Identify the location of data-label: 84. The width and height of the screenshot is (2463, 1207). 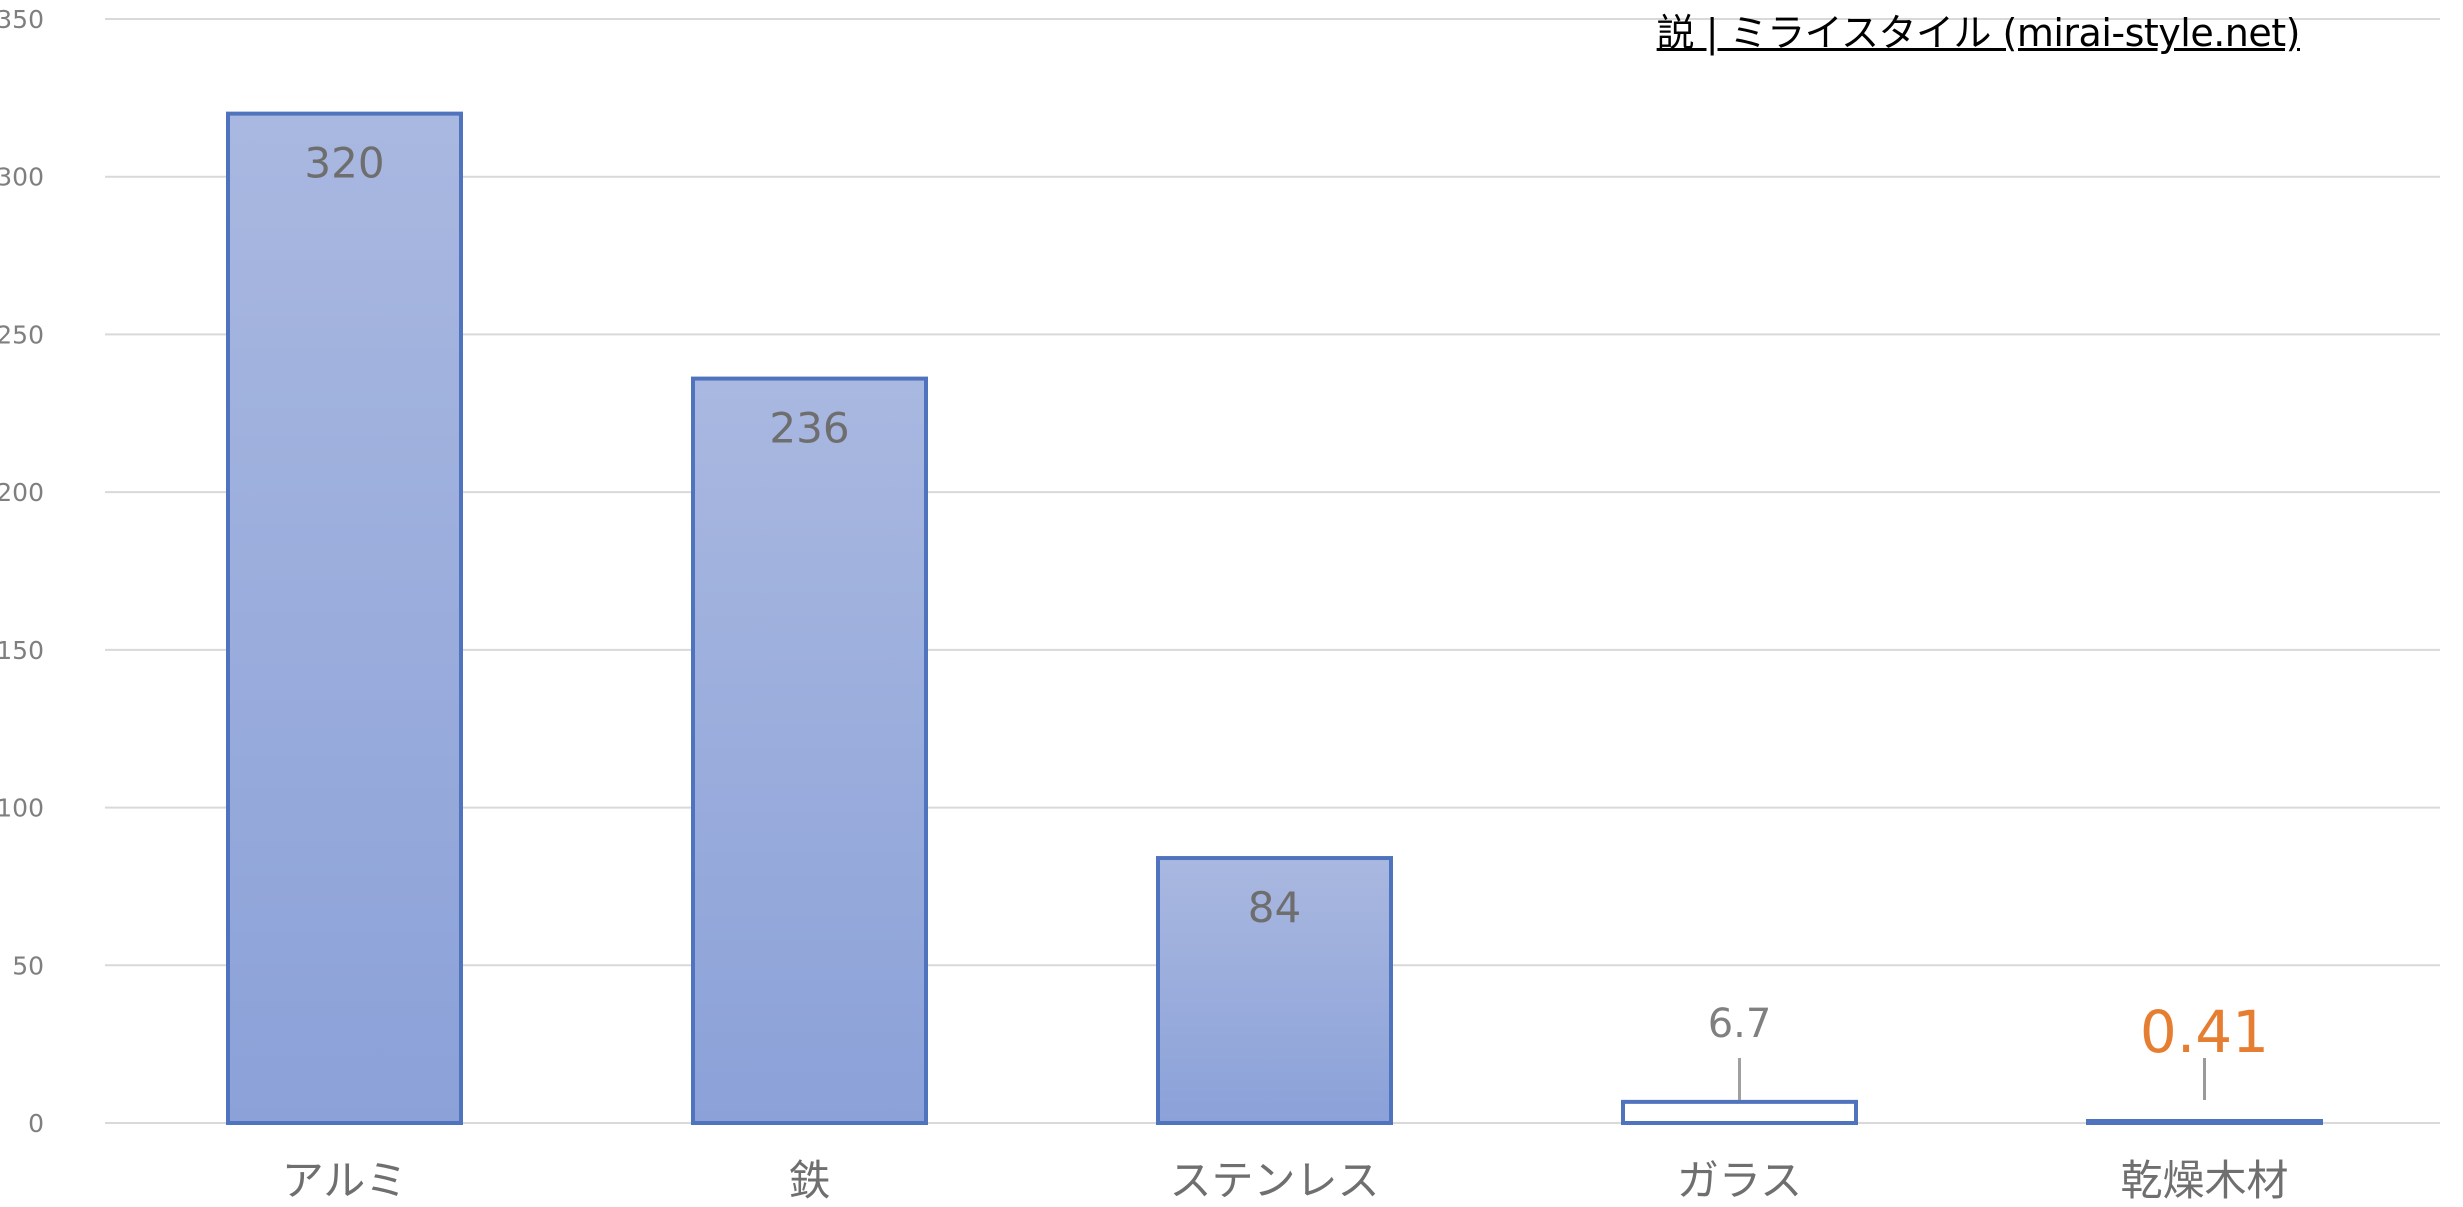
(1274, 907).